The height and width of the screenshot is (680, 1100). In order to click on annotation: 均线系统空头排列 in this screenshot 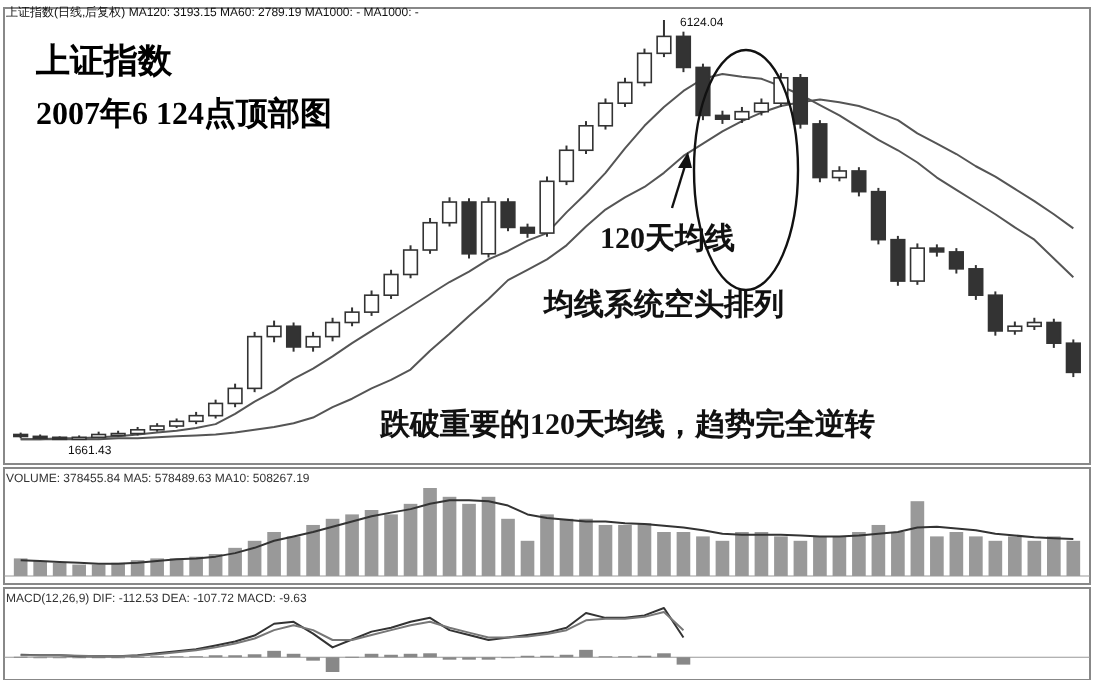, I will do `click(663, 304)`.